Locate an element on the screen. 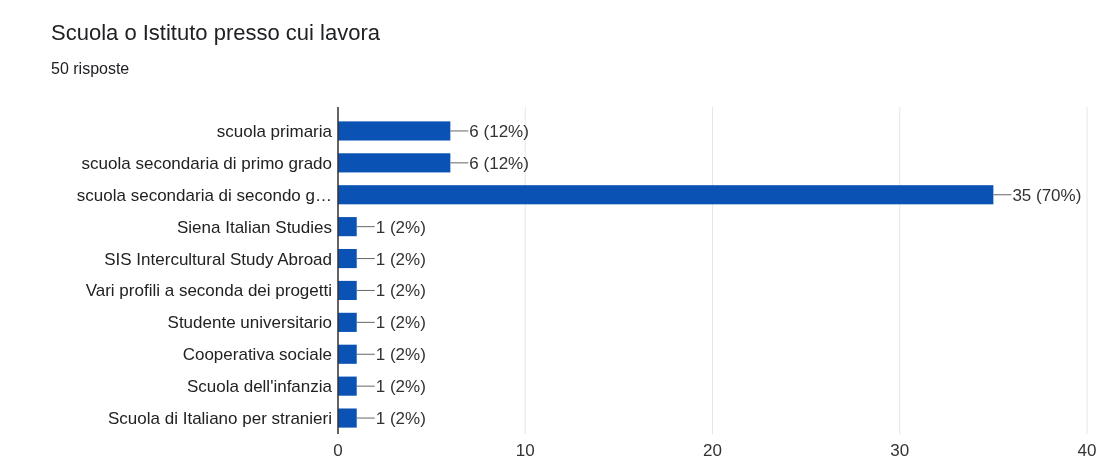  y-tick-label: Scuola dell'infanzia is located at coordinates (259, 387).